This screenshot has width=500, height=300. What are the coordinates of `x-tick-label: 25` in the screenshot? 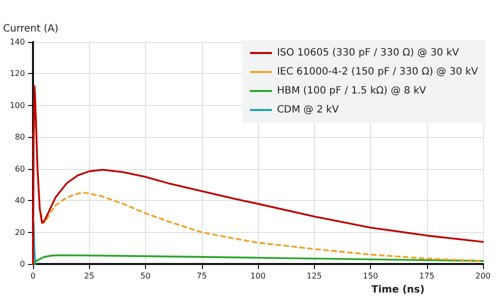 It's located at (89, 276).